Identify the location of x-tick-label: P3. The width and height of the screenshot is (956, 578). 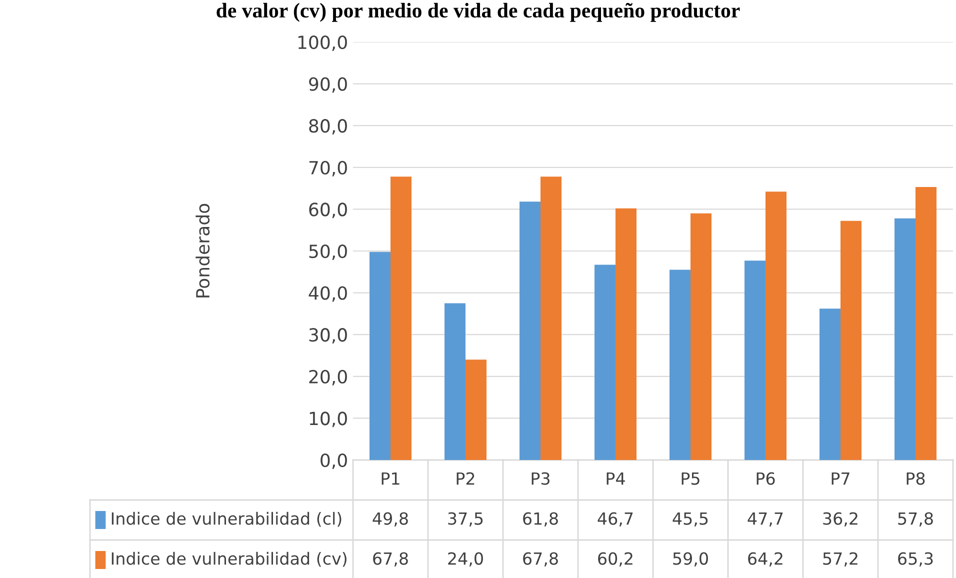
(541, 478).